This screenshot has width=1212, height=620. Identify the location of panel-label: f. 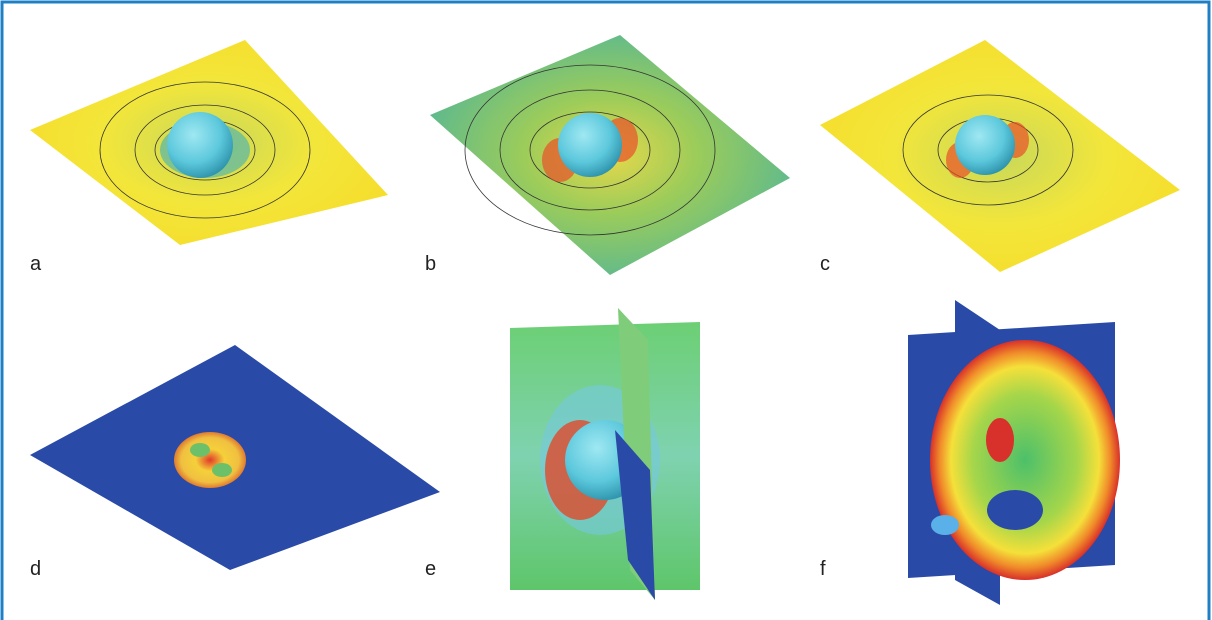
(823, 569).